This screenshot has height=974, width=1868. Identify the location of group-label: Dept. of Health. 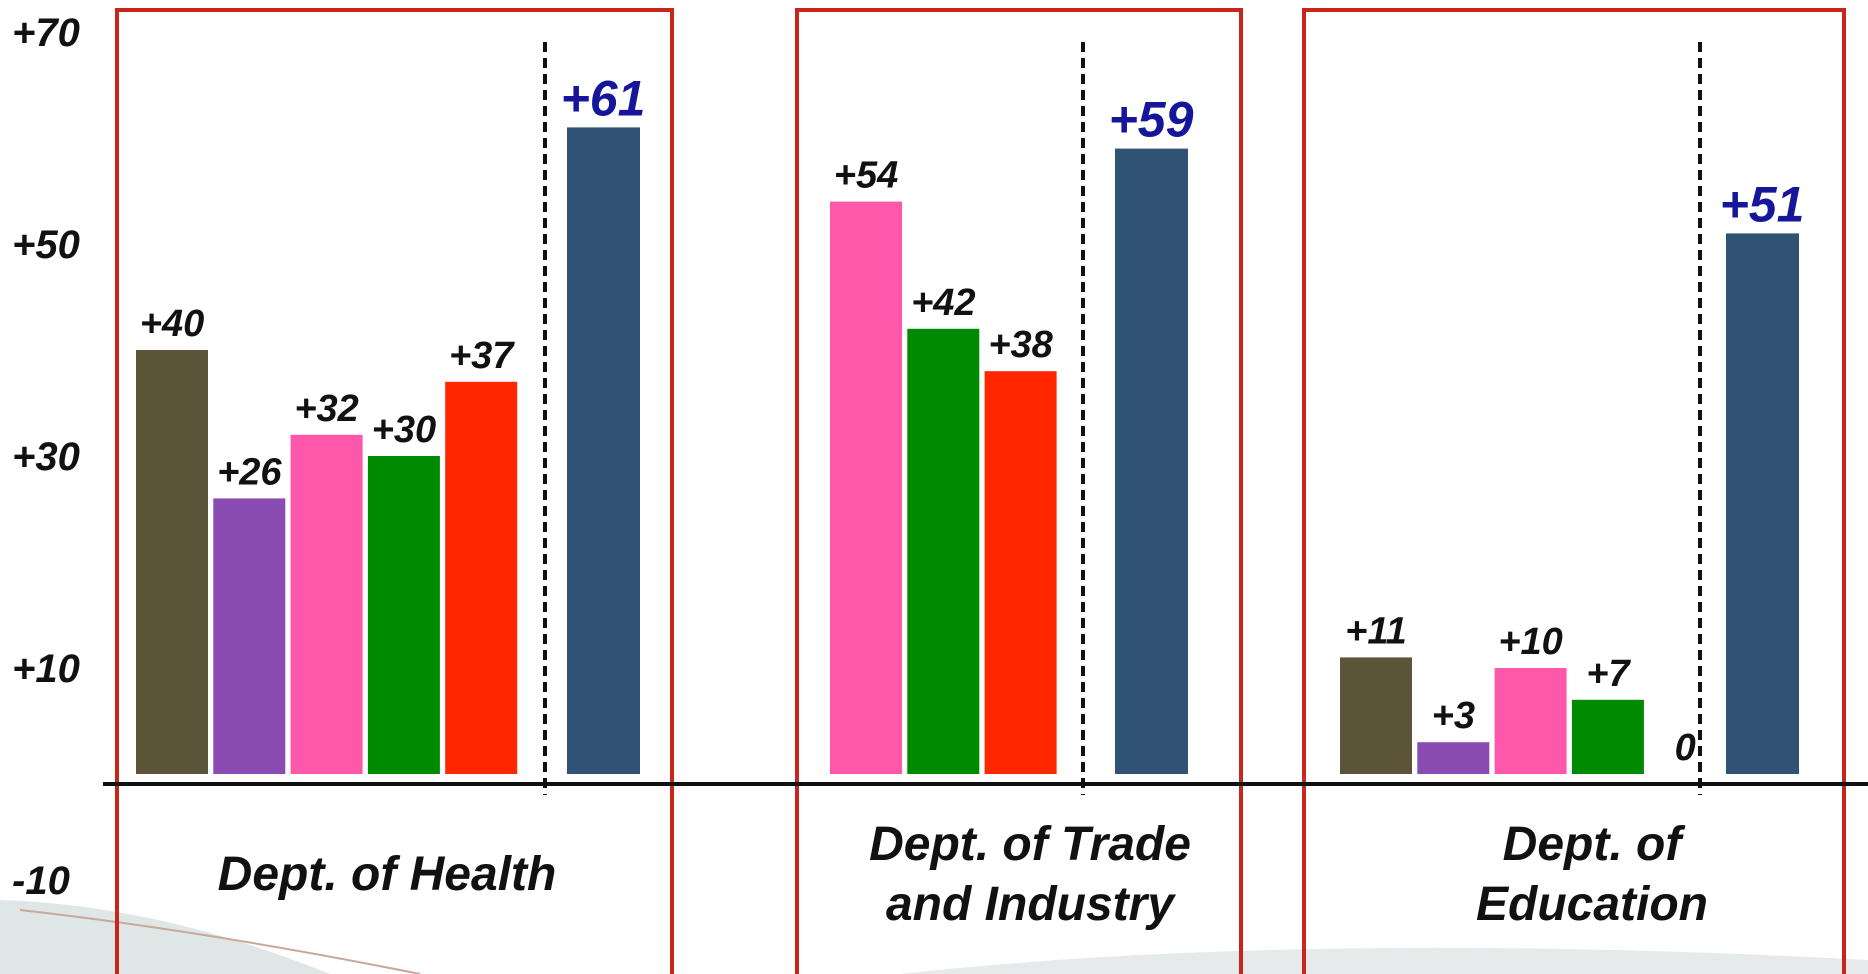
(387, 874).